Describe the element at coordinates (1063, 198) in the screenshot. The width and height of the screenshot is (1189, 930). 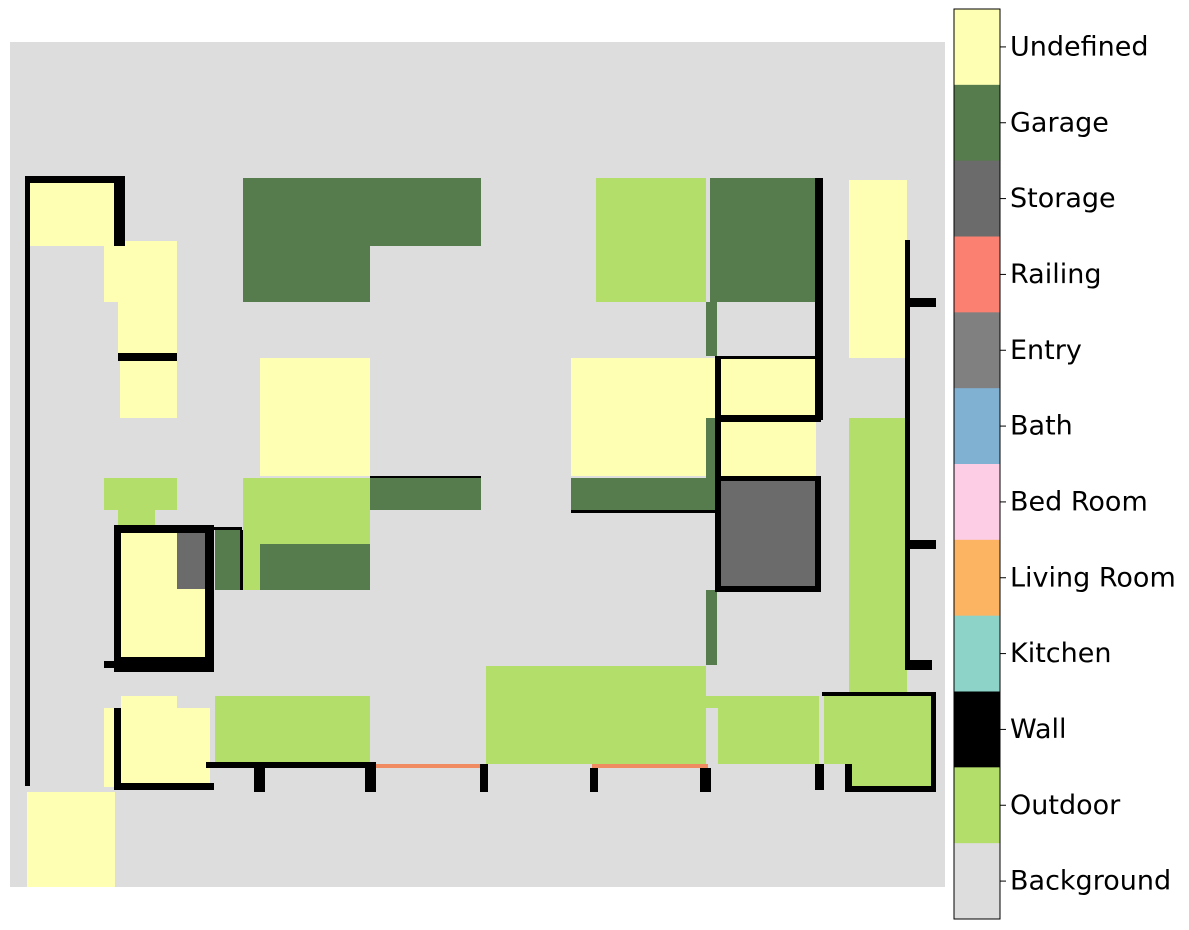
I see `legend-label: Storage` at that location.